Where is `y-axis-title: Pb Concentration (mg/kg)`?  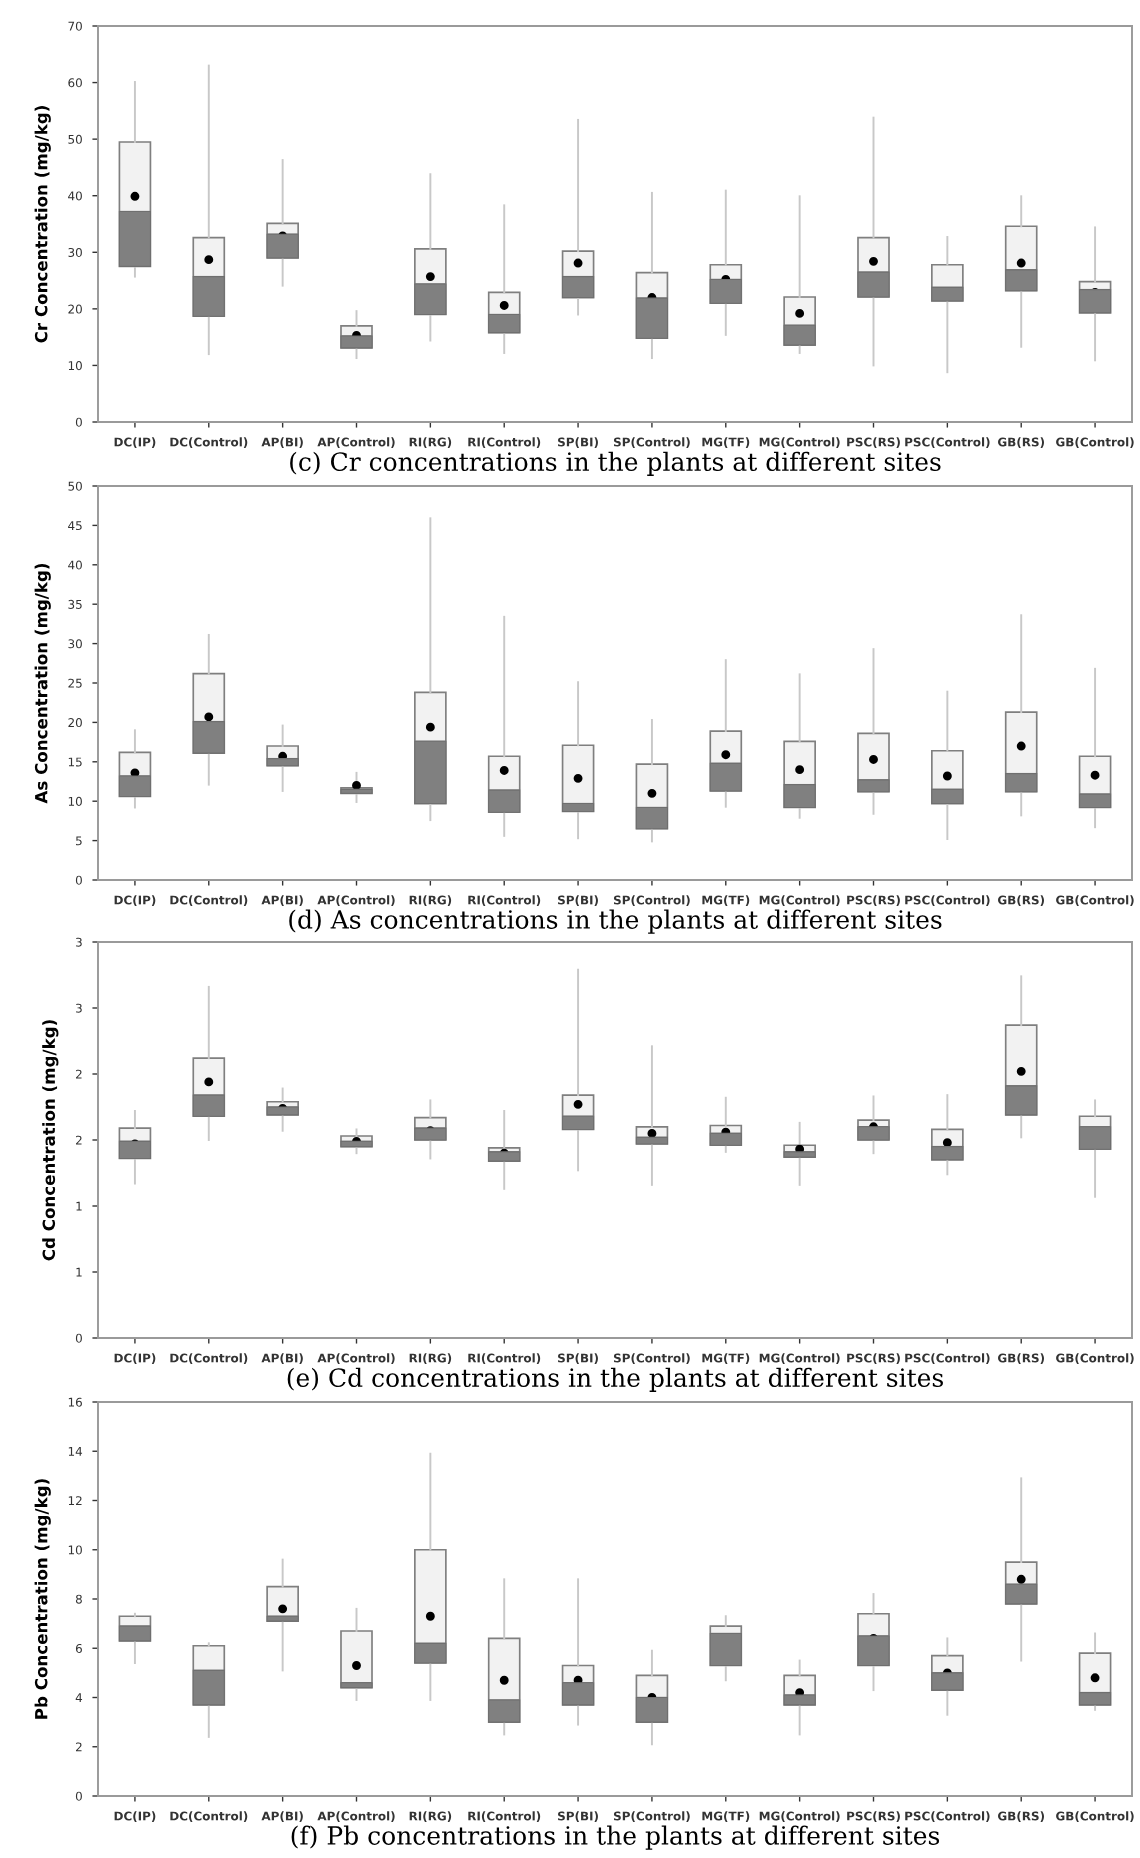
y-axis-title: Pb Concentration (mg/kg) is located at coordinates (42, 1599).